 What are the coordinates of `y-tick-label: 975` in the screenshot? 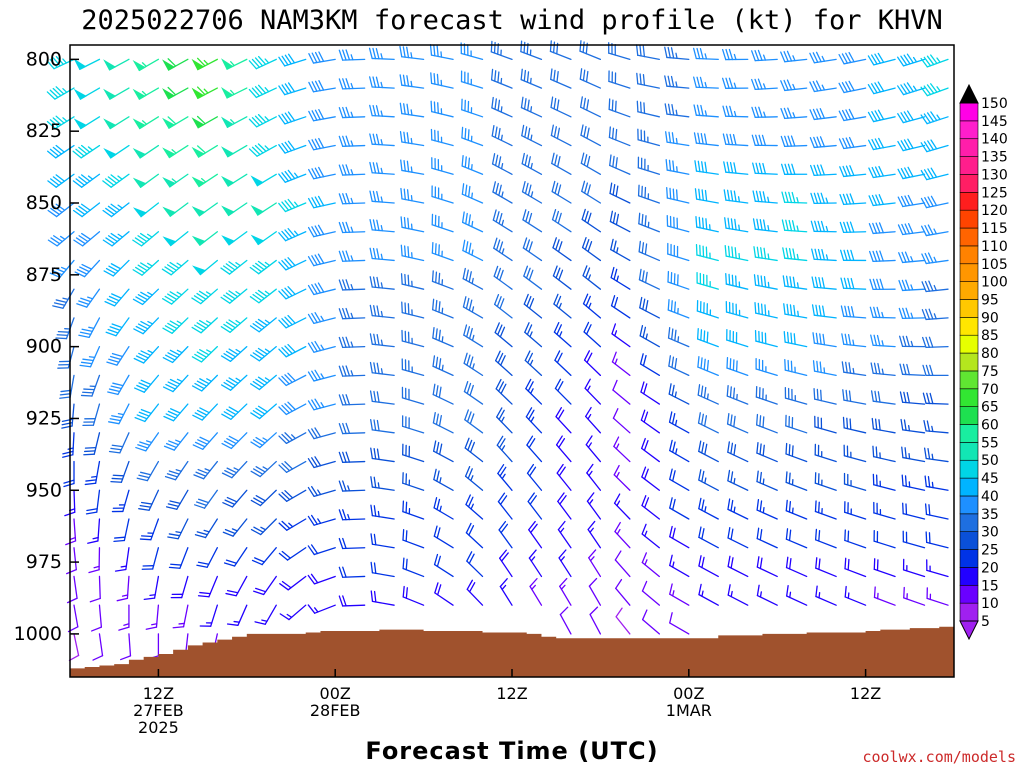 It's located at (44, 562).